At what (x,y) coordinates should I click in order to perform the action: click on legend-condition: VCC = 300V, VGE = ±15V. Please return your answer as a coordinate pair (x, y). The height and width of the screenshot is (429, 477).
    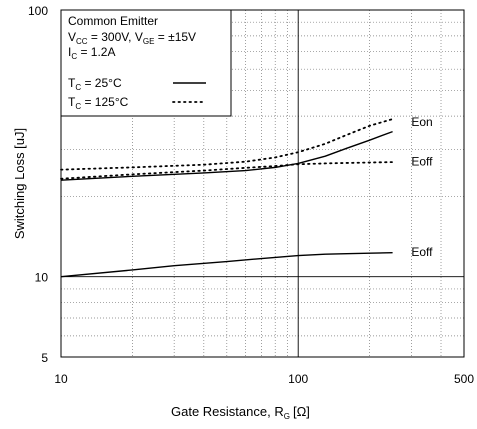
    Looking at the image, I should click on (132, 38).